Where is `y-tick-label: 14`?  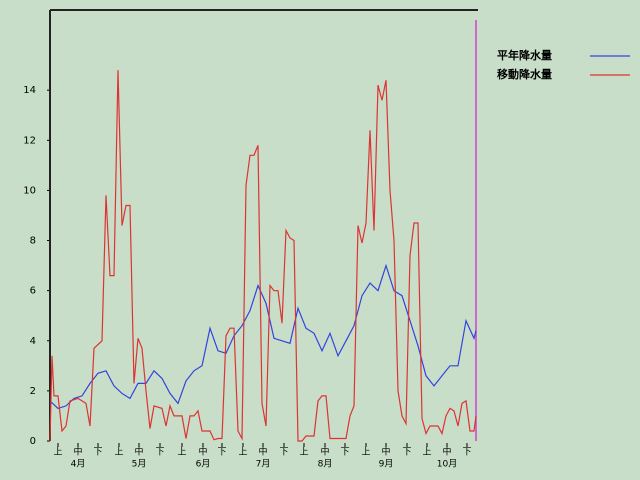
y-tick-label: 14 is located at coordinates (29, 90).